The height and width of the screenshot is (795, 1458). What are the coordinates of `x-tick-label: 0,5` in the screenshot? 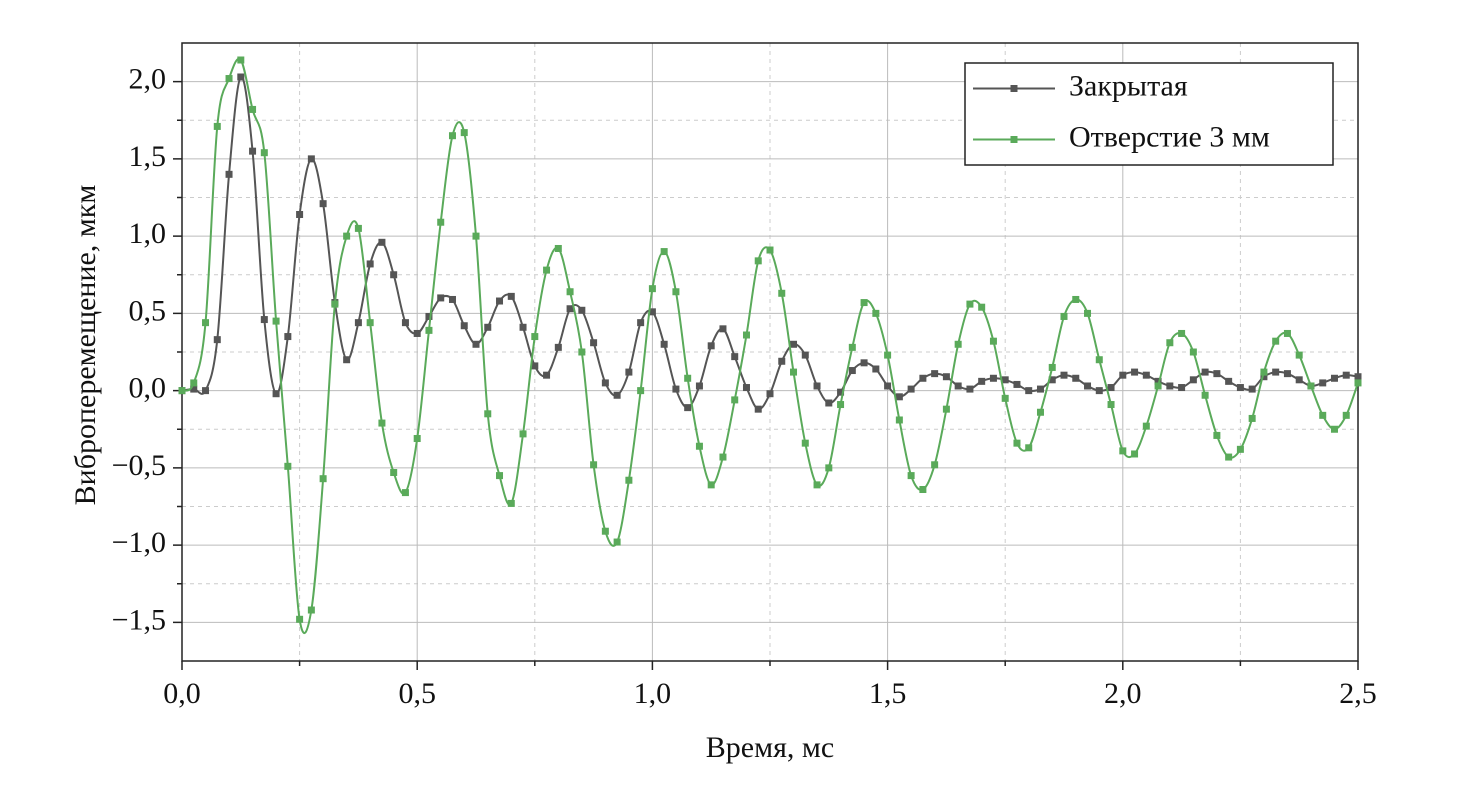 It's located at (417, 693).